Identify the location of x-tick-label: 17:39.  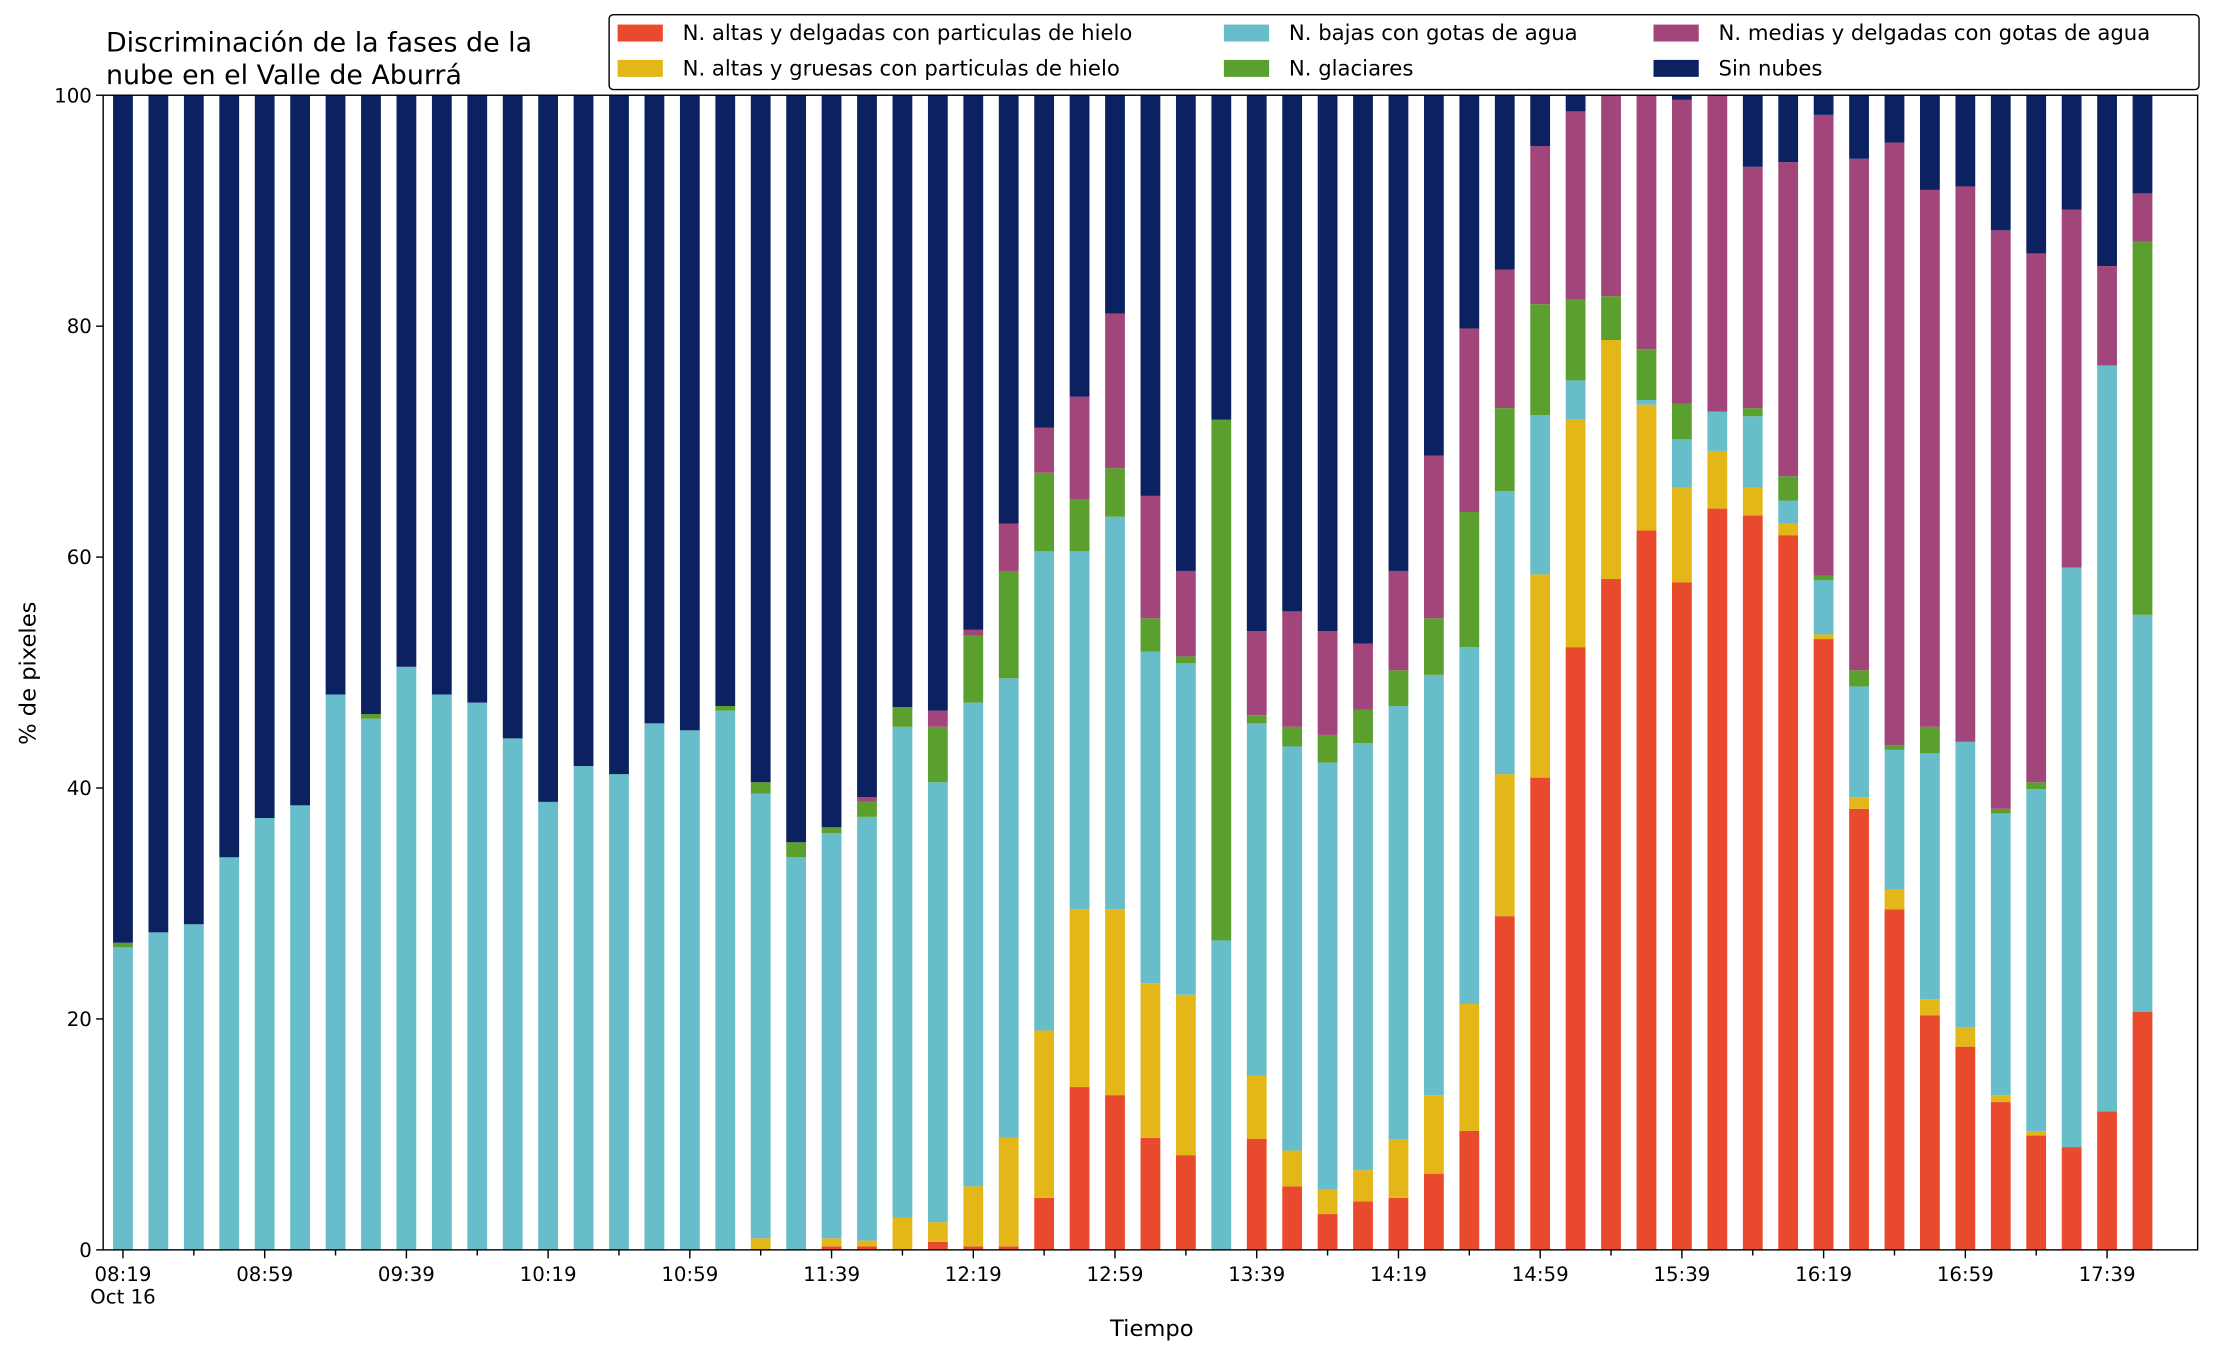
(2107, 1274).